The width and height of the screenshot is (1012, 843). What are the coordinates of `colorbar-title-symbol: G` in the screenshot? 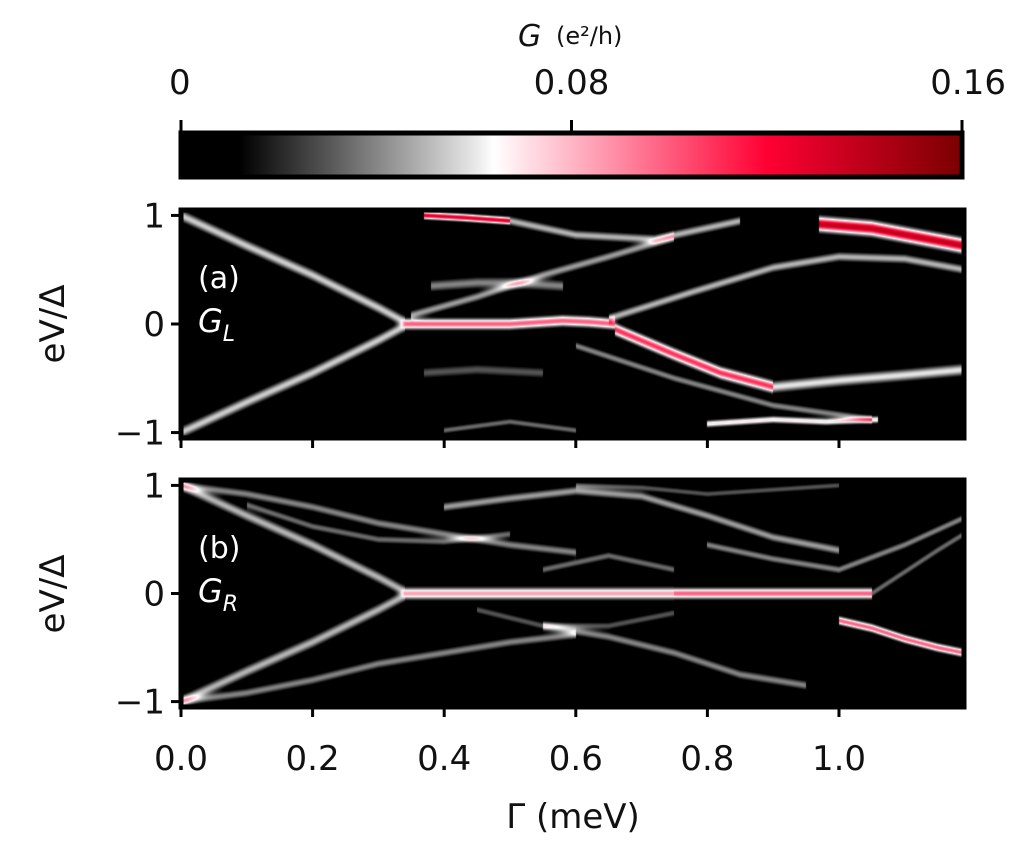 It's located at (529, 36).